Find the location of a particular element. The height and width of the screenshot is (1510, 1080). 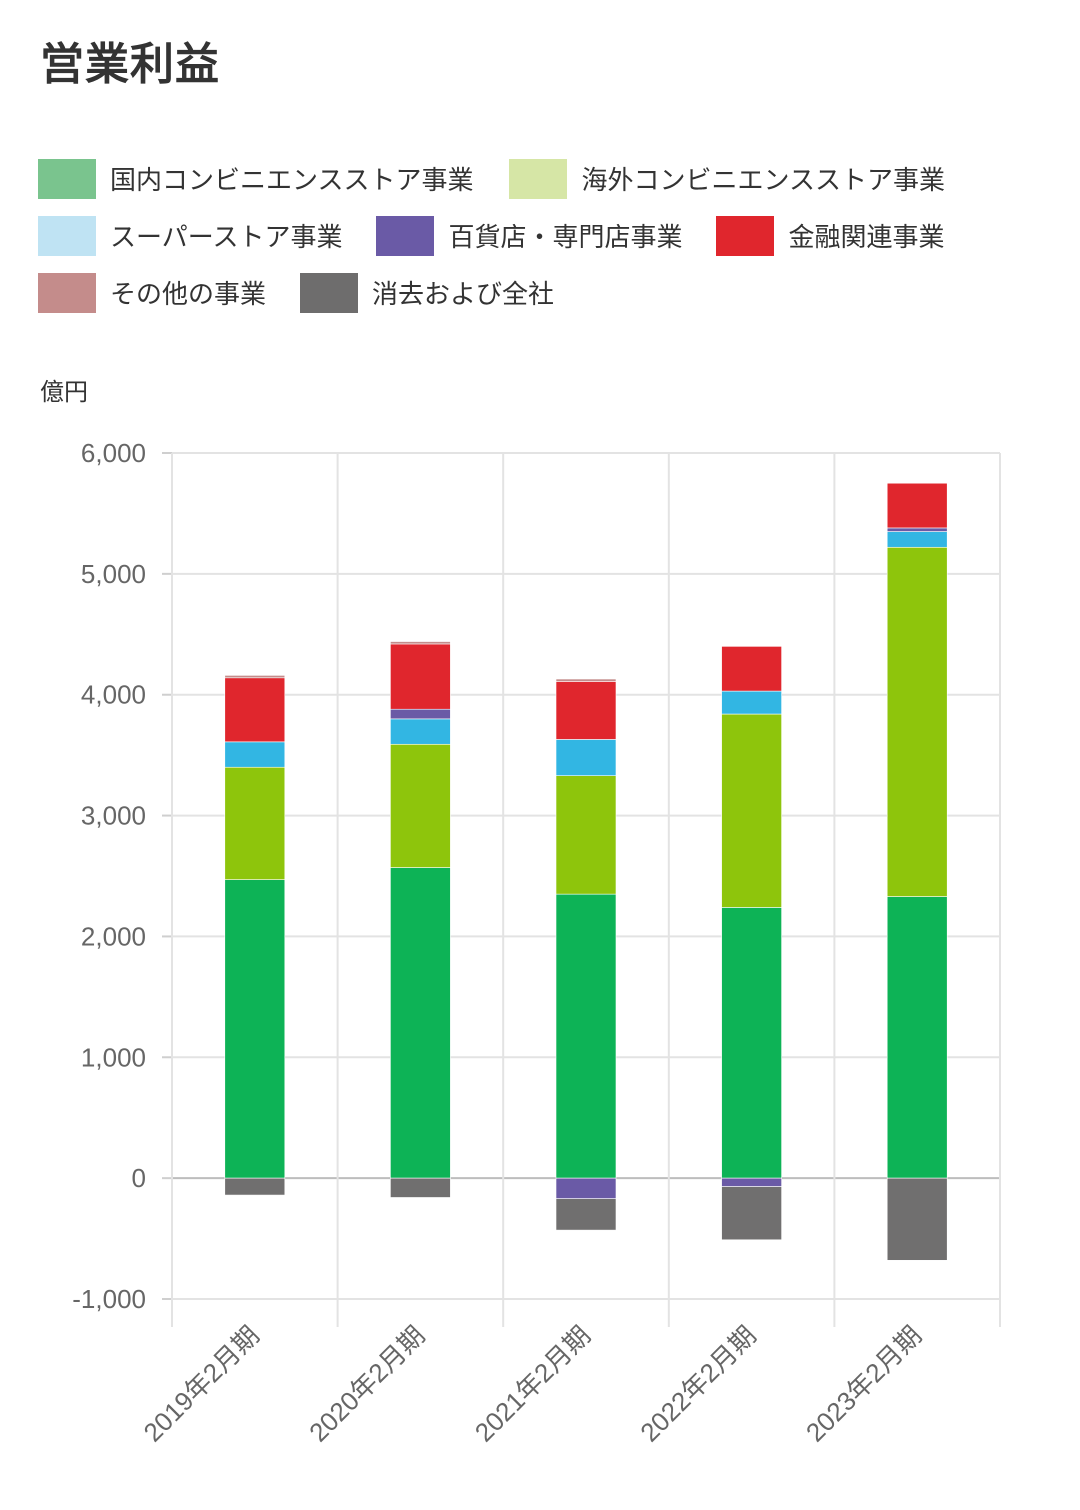

y-tick-label: 1,000 is located at coordinates (113, 1057).